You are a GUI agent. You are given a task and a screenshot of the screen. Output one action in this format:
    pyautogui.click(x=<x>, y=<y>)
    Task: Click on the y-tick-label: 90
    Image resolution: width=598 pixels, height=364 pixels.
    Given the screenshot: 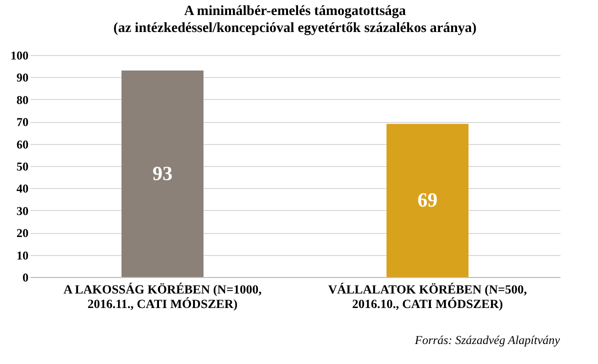 What is the action you would take?
    pyautogui.click(x=22, y=77)
    